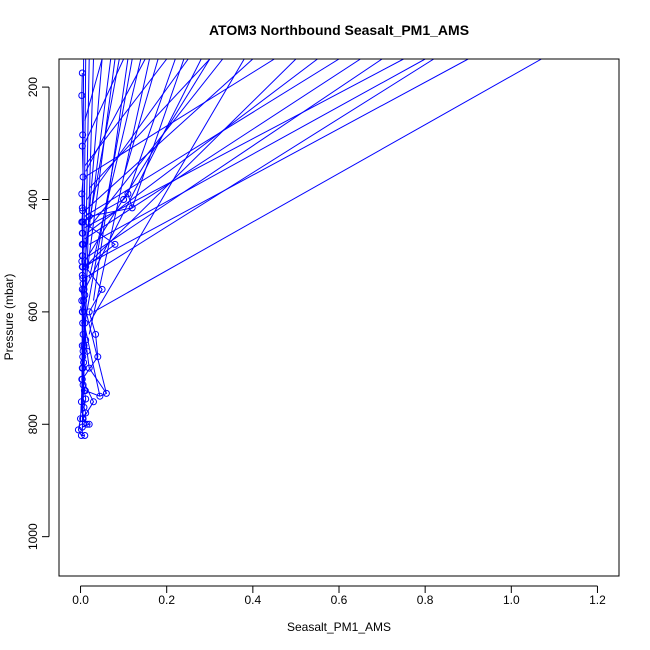  I want to click on x-tick-label: 1.0, so click(511, 600).